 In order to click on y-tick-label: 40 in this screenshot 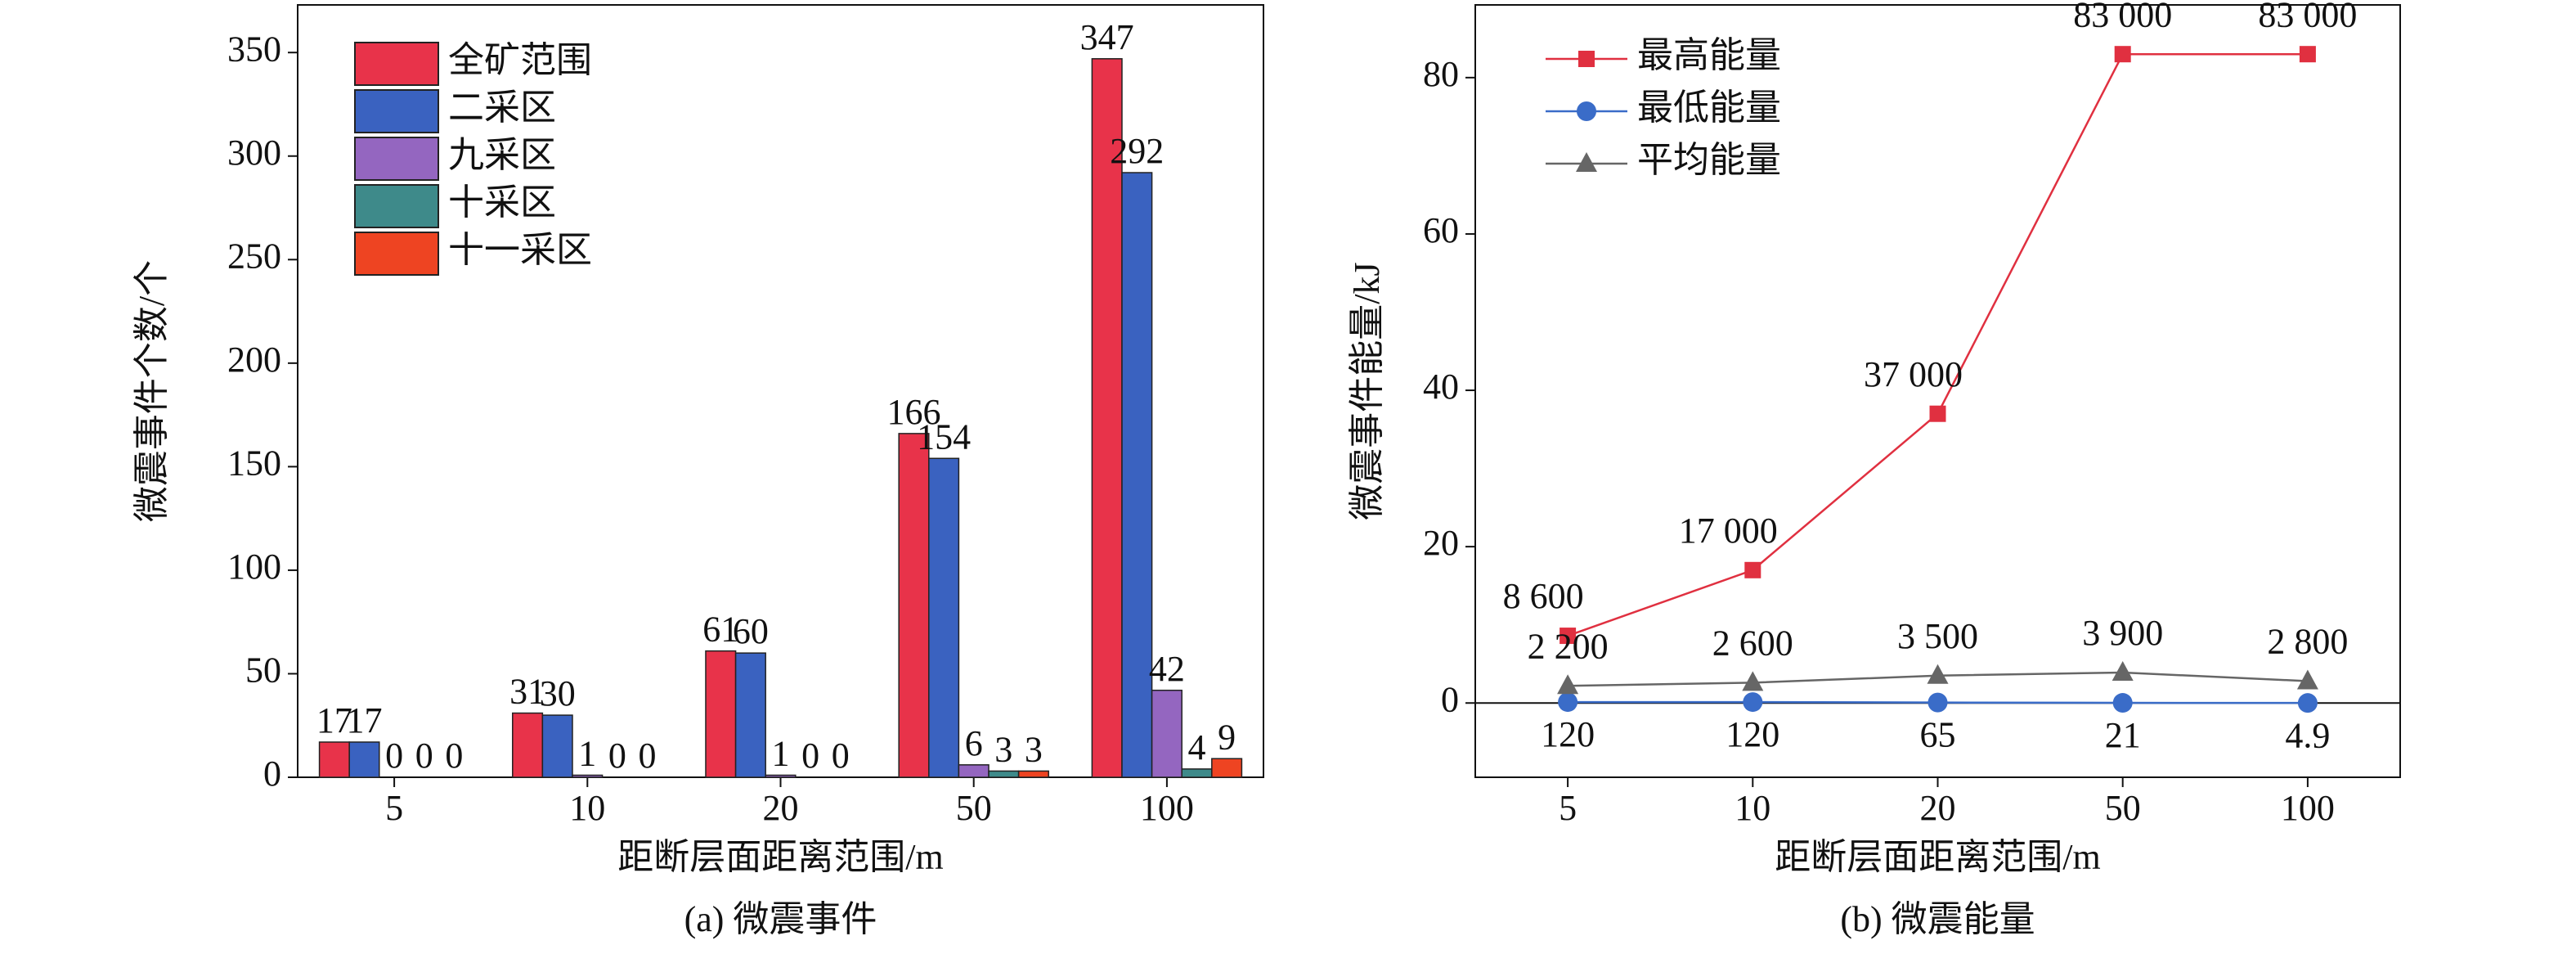, I will do `click(1441, 387)`.